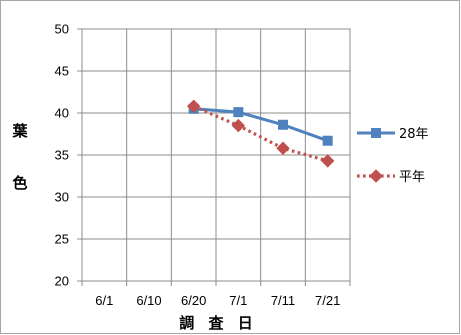 The width and height of the screenshot is (461, 335). Describe the element at coordinates (62, 197) in the screenshot. I see `y-tick-label: 30` at that location.